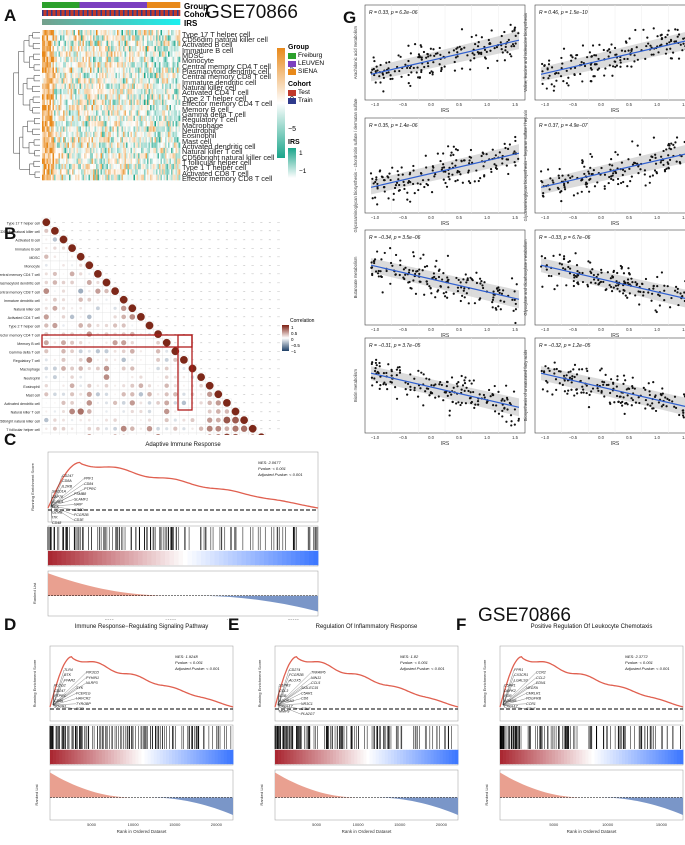 The width and height of the screenshot is (685, 845). Describe the element at coordinates (367, 627) in the screenshot. I see `gsea-title: Regulation Of Inflammatory Response` at that location.